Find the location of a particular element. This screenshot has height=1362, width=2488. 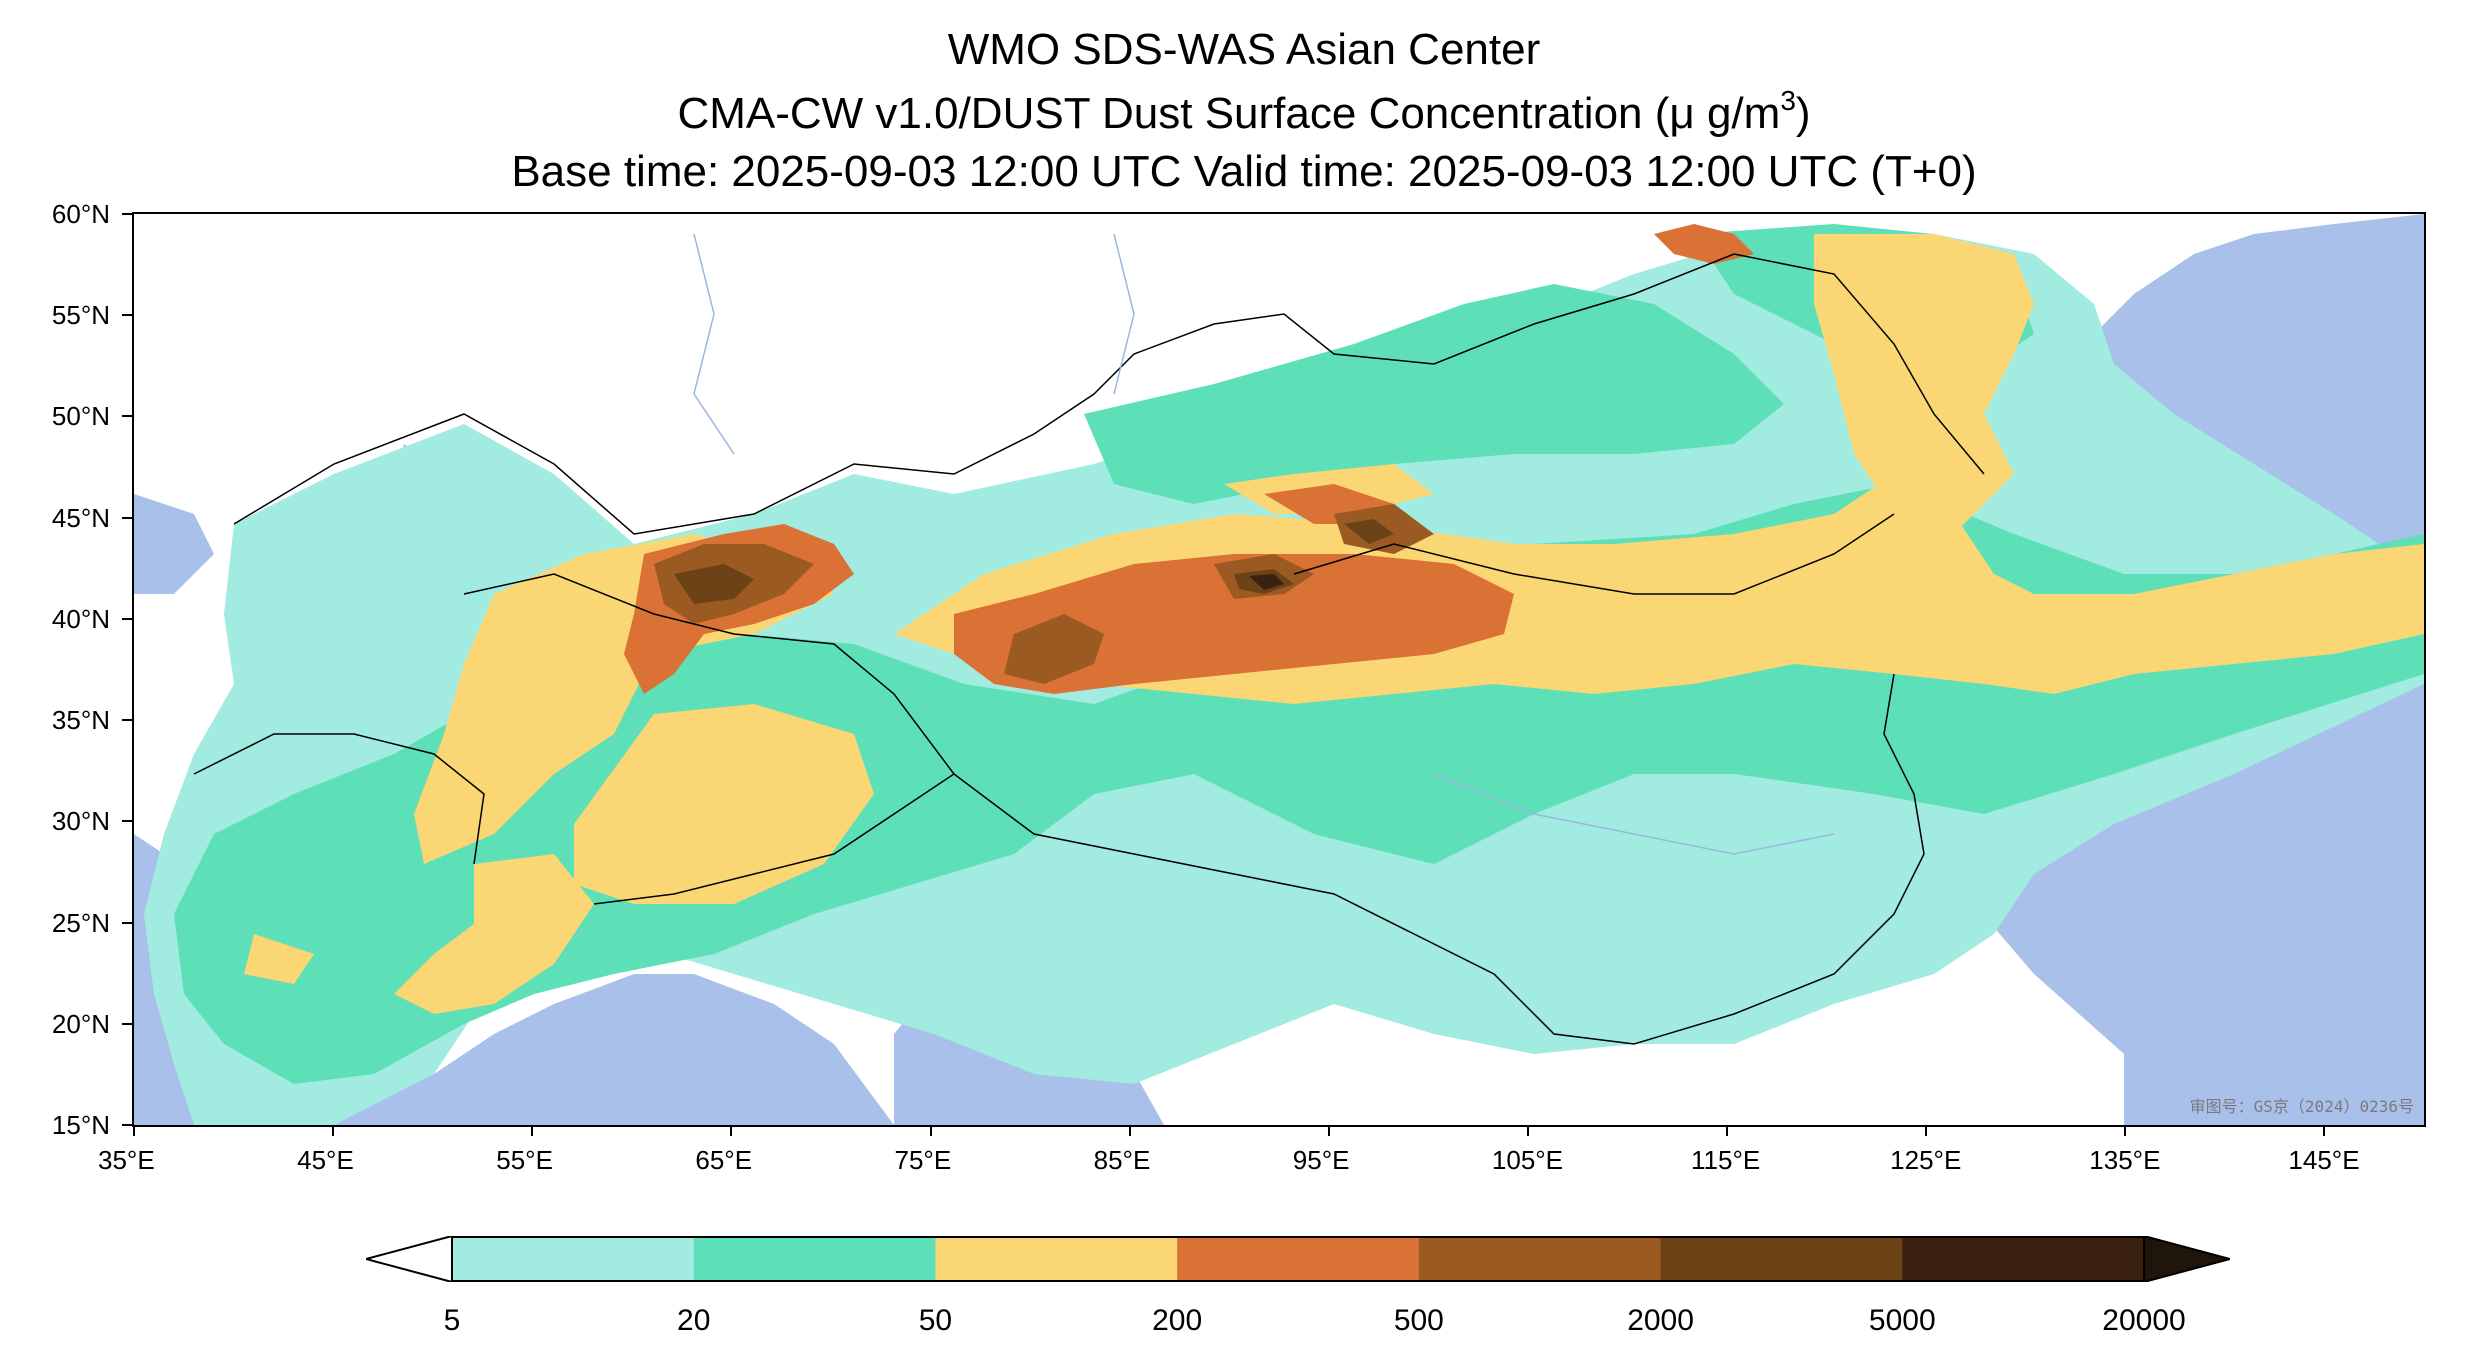

lat-tick-label: 60°N is located at coordinates (80, 214).